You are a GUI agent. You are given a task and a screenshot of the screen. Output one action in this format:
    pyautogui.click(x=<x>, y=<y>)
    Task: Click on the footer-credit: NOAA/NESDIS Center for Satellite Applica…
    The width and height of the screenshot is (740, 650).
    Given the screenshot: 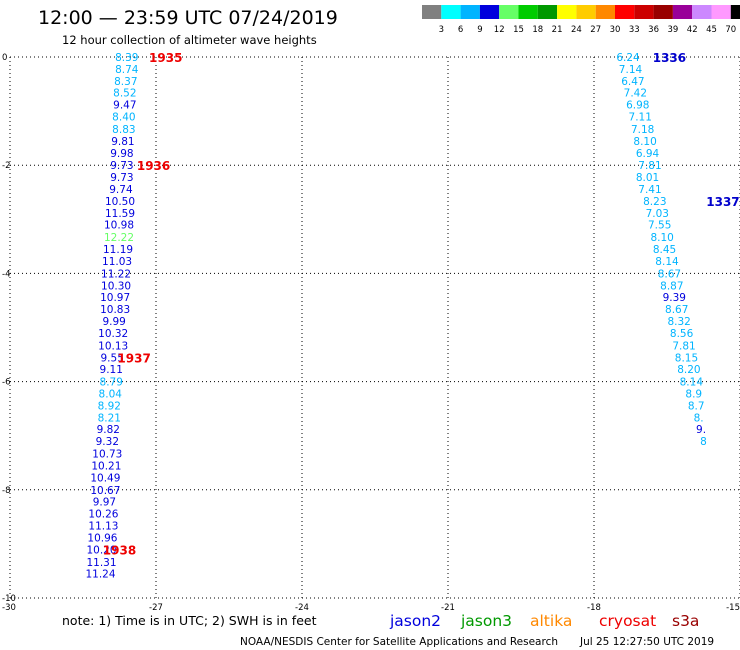 What is the action you would take?
    pyautogui.click(x=399, y=642)
    